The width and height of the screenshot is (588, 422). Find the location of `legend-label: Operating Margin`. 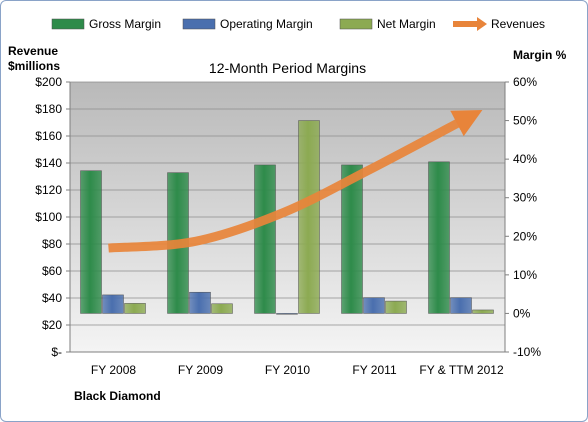

legend-label: Operating Margin is located at coordinates (266, 24).